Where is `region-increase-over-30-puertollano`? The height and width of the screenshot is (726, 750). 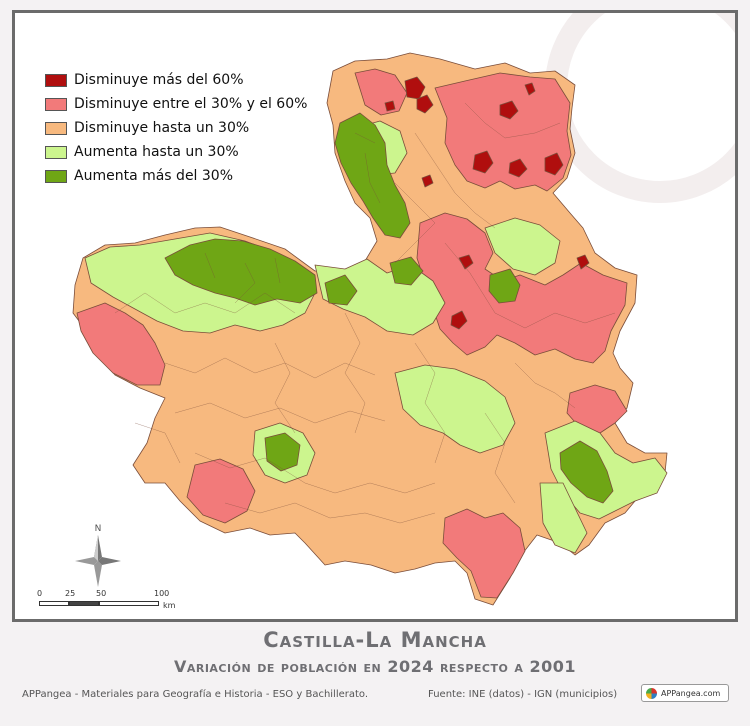
region-increase-over-30-puertollano is located at coordinates (282, 452).